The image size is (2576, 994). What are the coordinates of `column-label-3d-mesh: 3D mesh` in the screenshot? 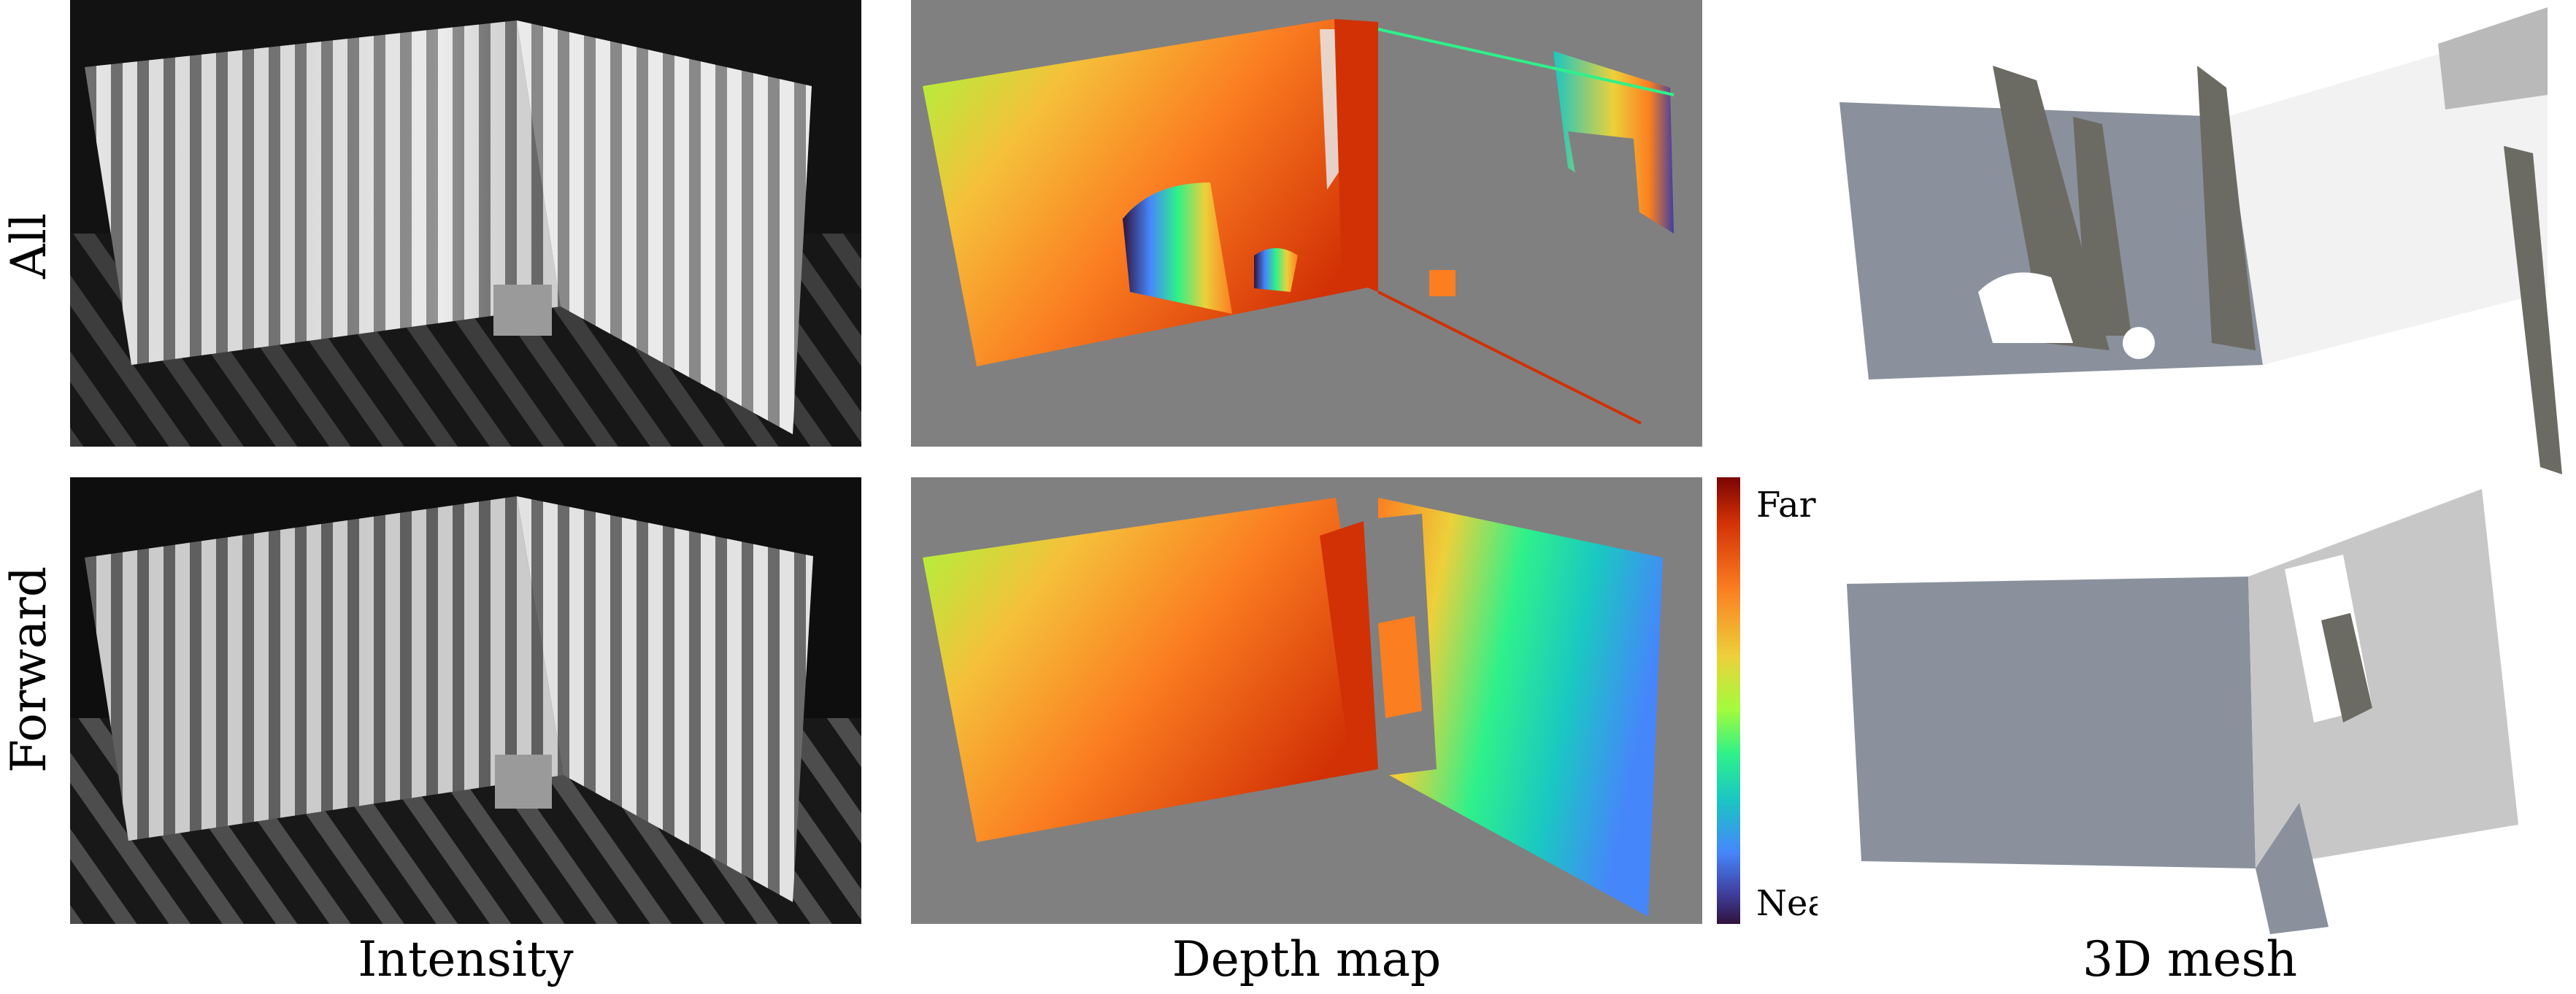 It's located at (2190, 959).